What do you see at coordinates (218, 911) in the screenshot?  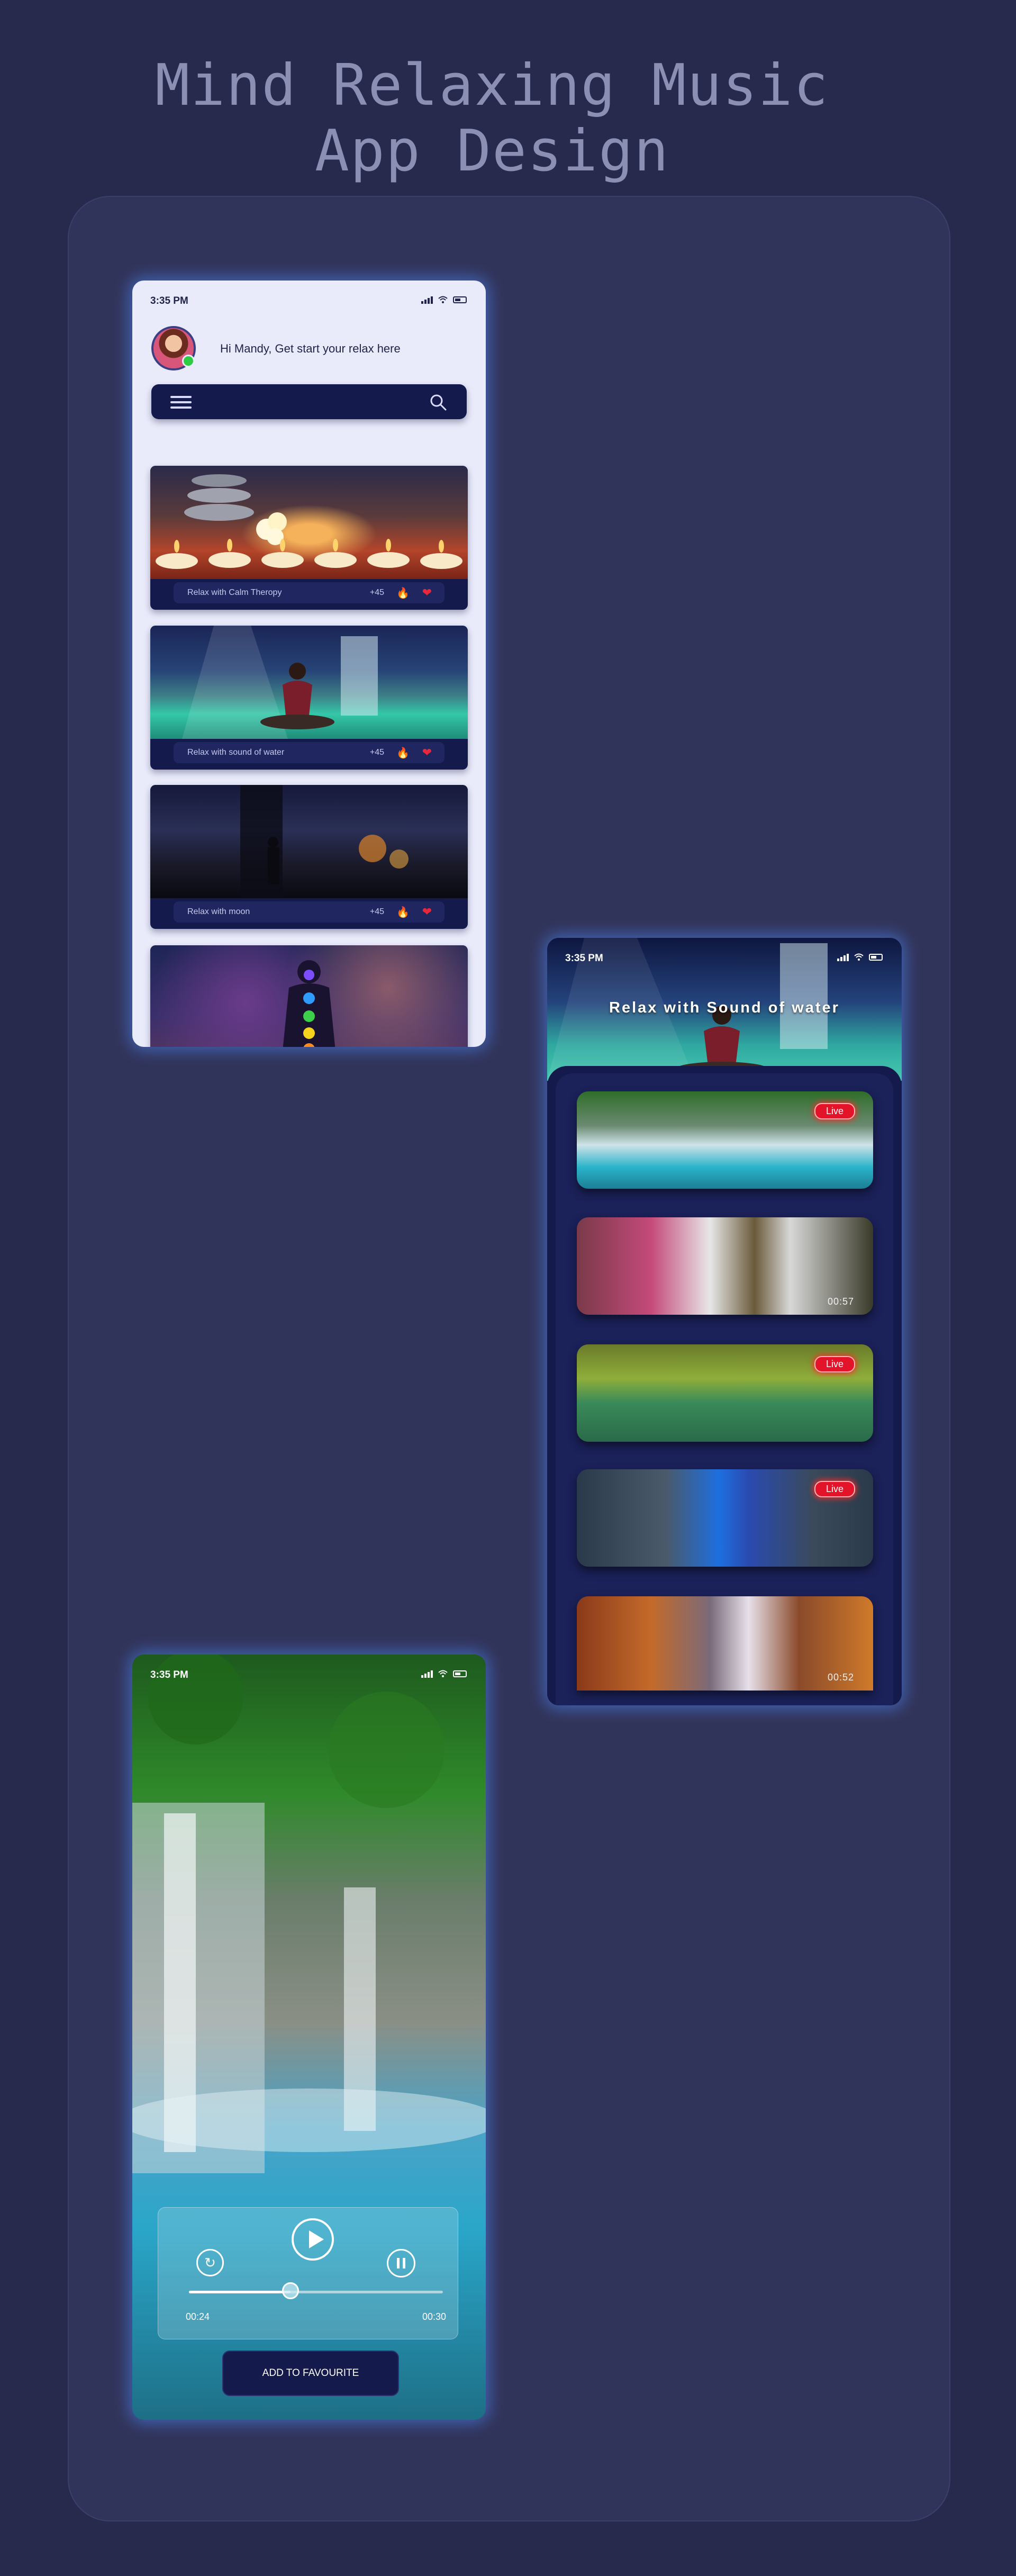 I see `card-label: Relax with moon` at bounding box center [218, 911].